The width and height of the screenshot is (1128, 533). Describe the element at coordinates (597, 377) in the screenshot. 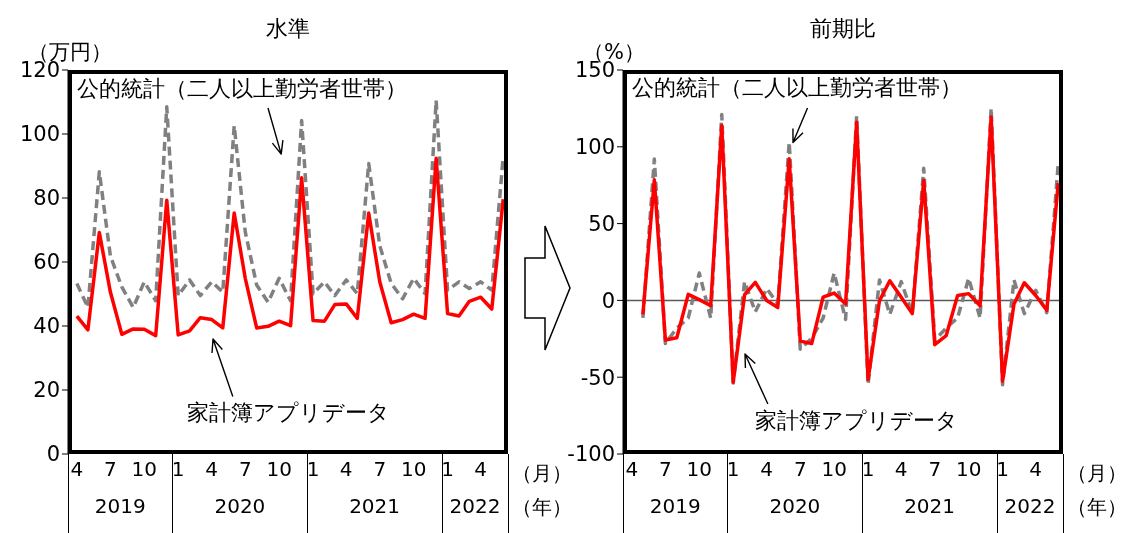

I see `y-tick-label: -50` at that location.